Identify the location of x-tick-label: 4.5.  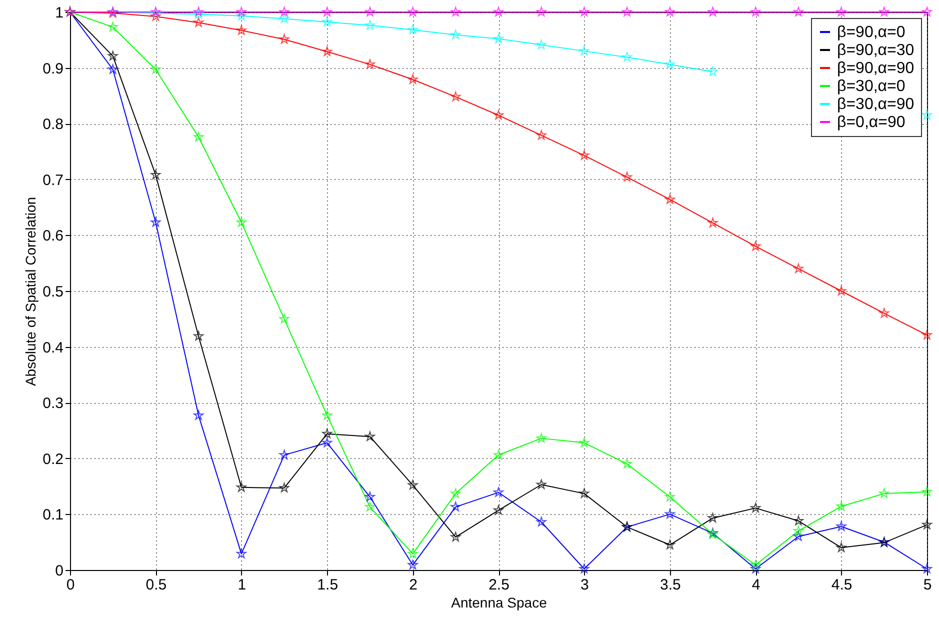
(841, 585).